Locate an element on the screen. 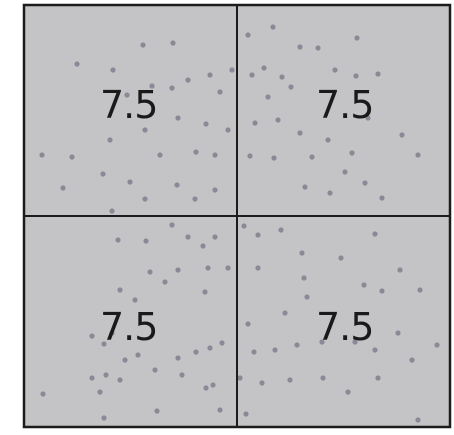 The width and height of the screenshot is (454, 435). quadrant-bottom-right-label: 7.5 is located at coordinates (344, 327).